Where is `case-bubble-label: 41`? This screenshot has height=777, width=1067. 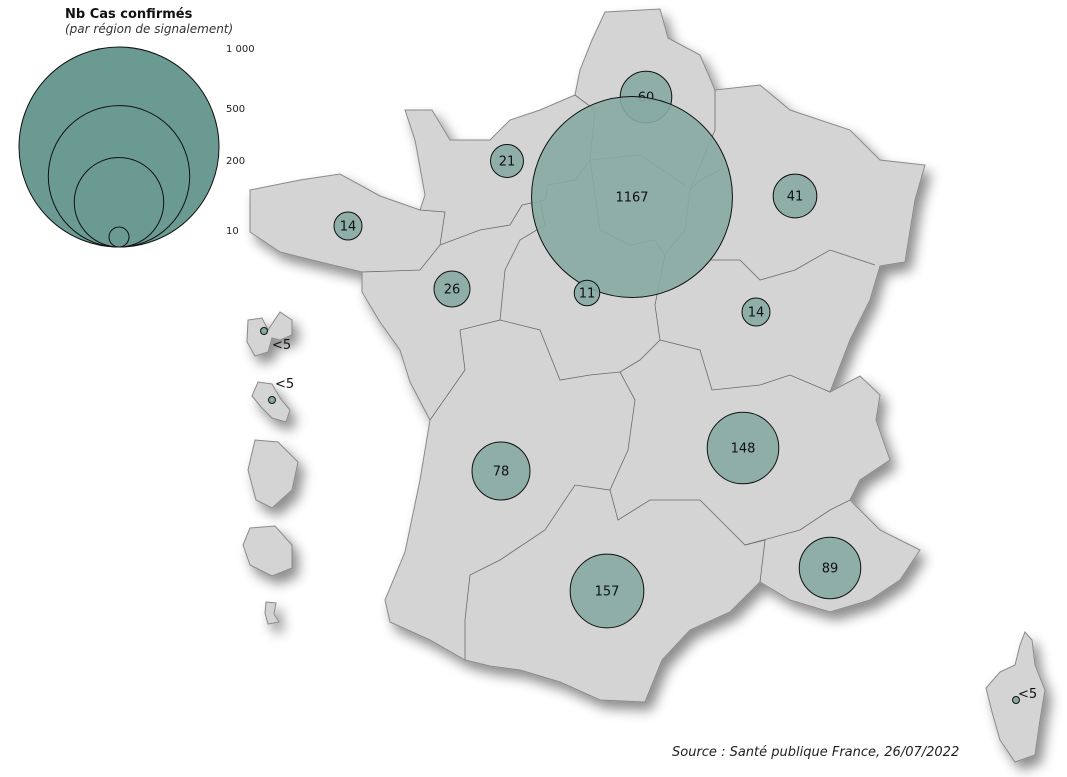
case-bubble-label: 41 is located at coordinates (795, 197).